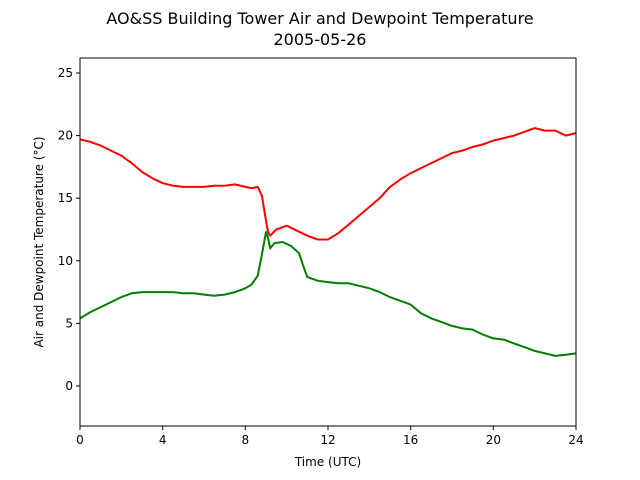  I want to click on x-tick-label: 12, so click(327, 440).